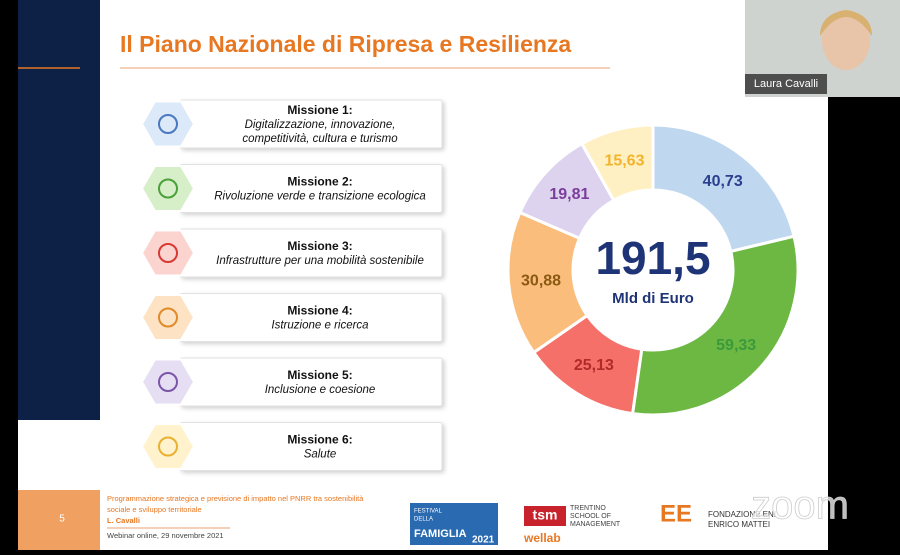 Image resolution: width=900 pixels, height=555 pixels. I want to click on unit-label: Mld di Euro, so click(653, 298).